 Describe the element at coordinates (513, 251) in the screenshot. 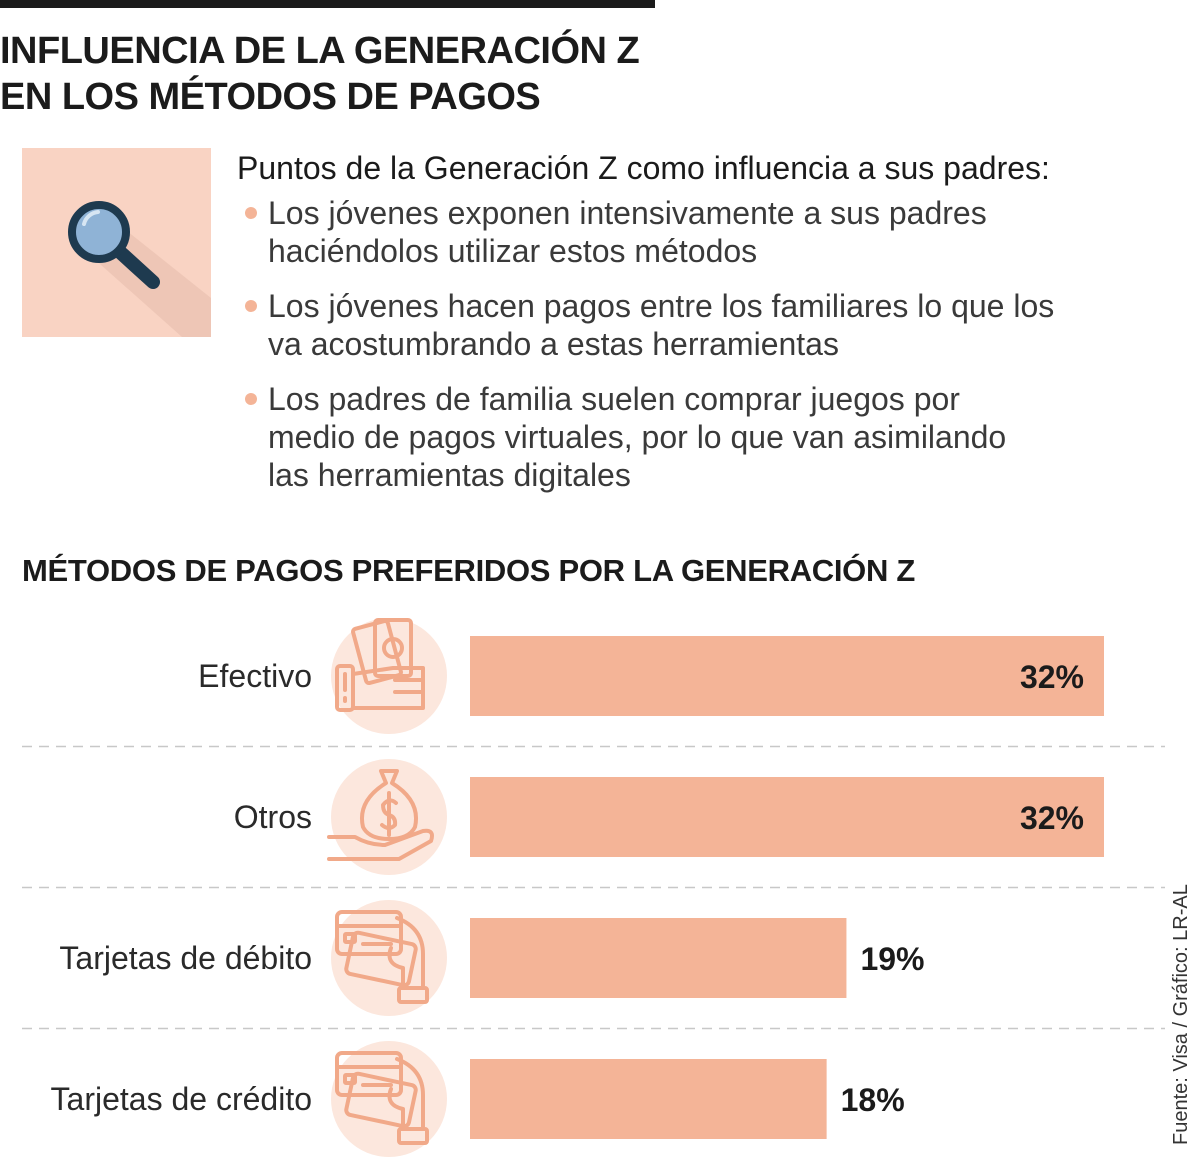

I see `intro-point-line: haciéndolos utilizar estos métodos` at that location.